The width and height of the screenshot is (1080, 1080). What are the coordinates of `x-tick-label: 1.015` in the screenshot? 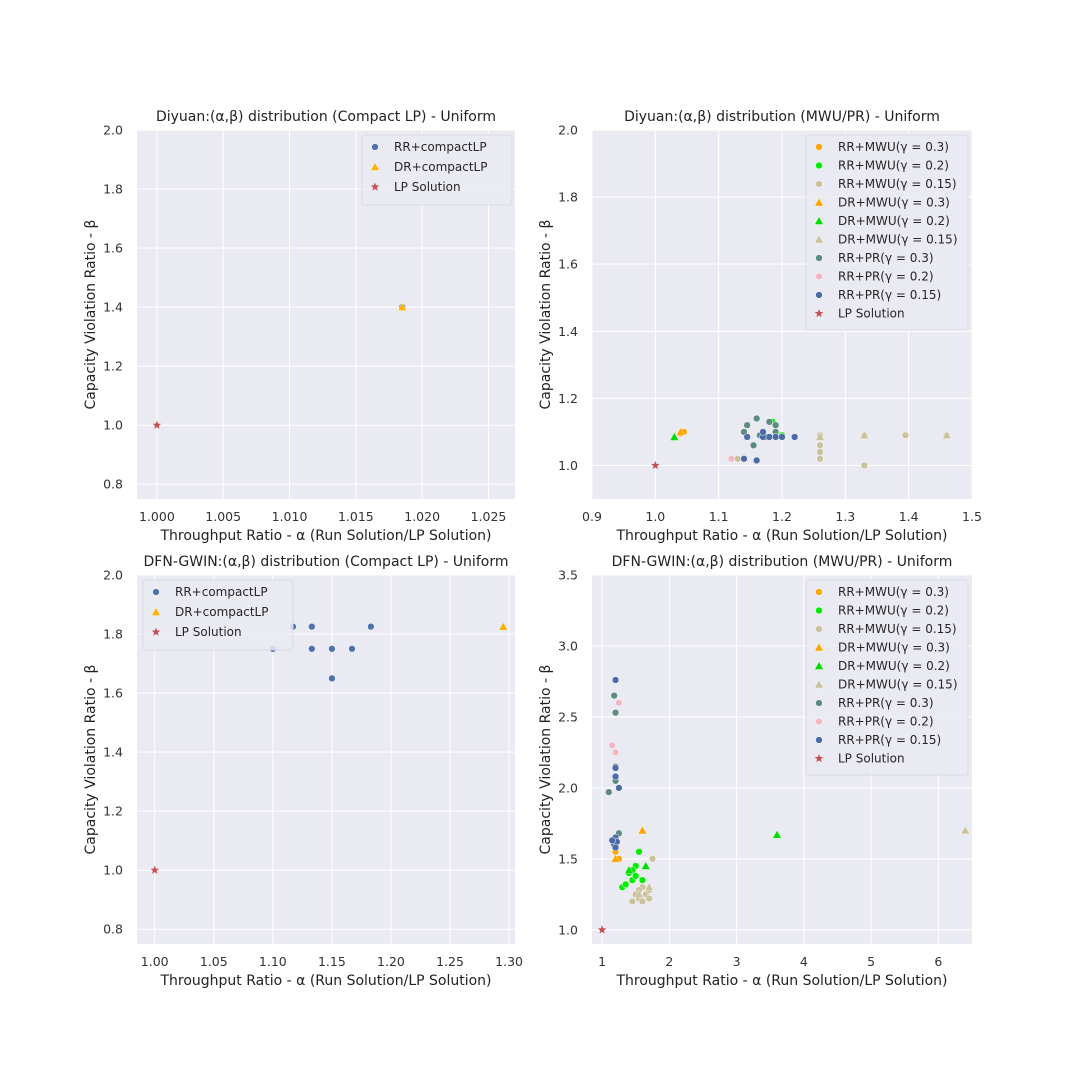 It's located at (356, 516).